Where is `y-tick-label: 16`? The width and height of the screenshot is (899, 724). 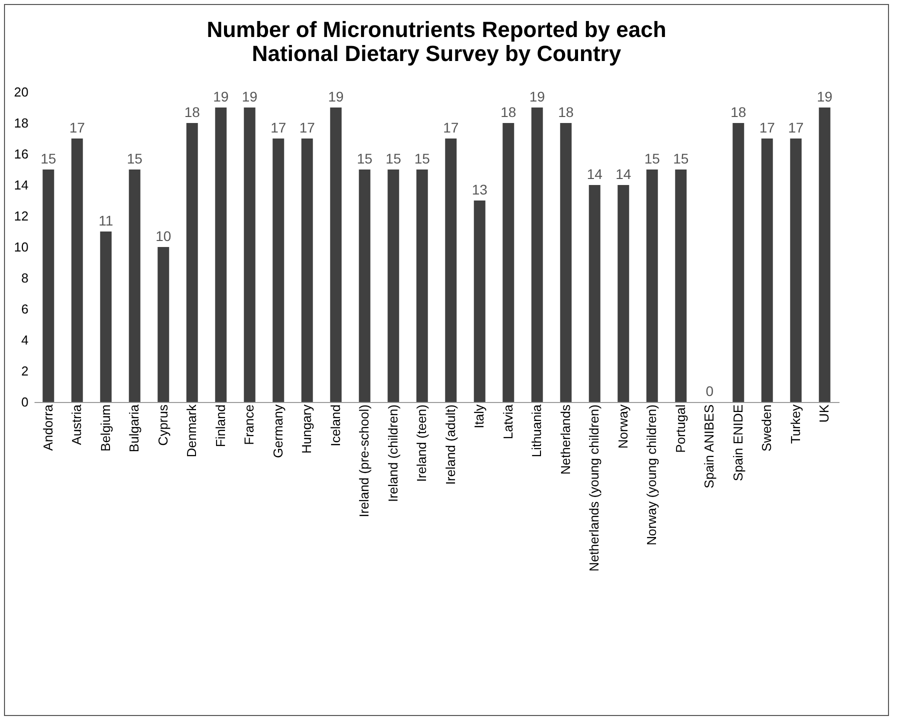
y-tick-label: 16 is located at coordinates (21, 154).